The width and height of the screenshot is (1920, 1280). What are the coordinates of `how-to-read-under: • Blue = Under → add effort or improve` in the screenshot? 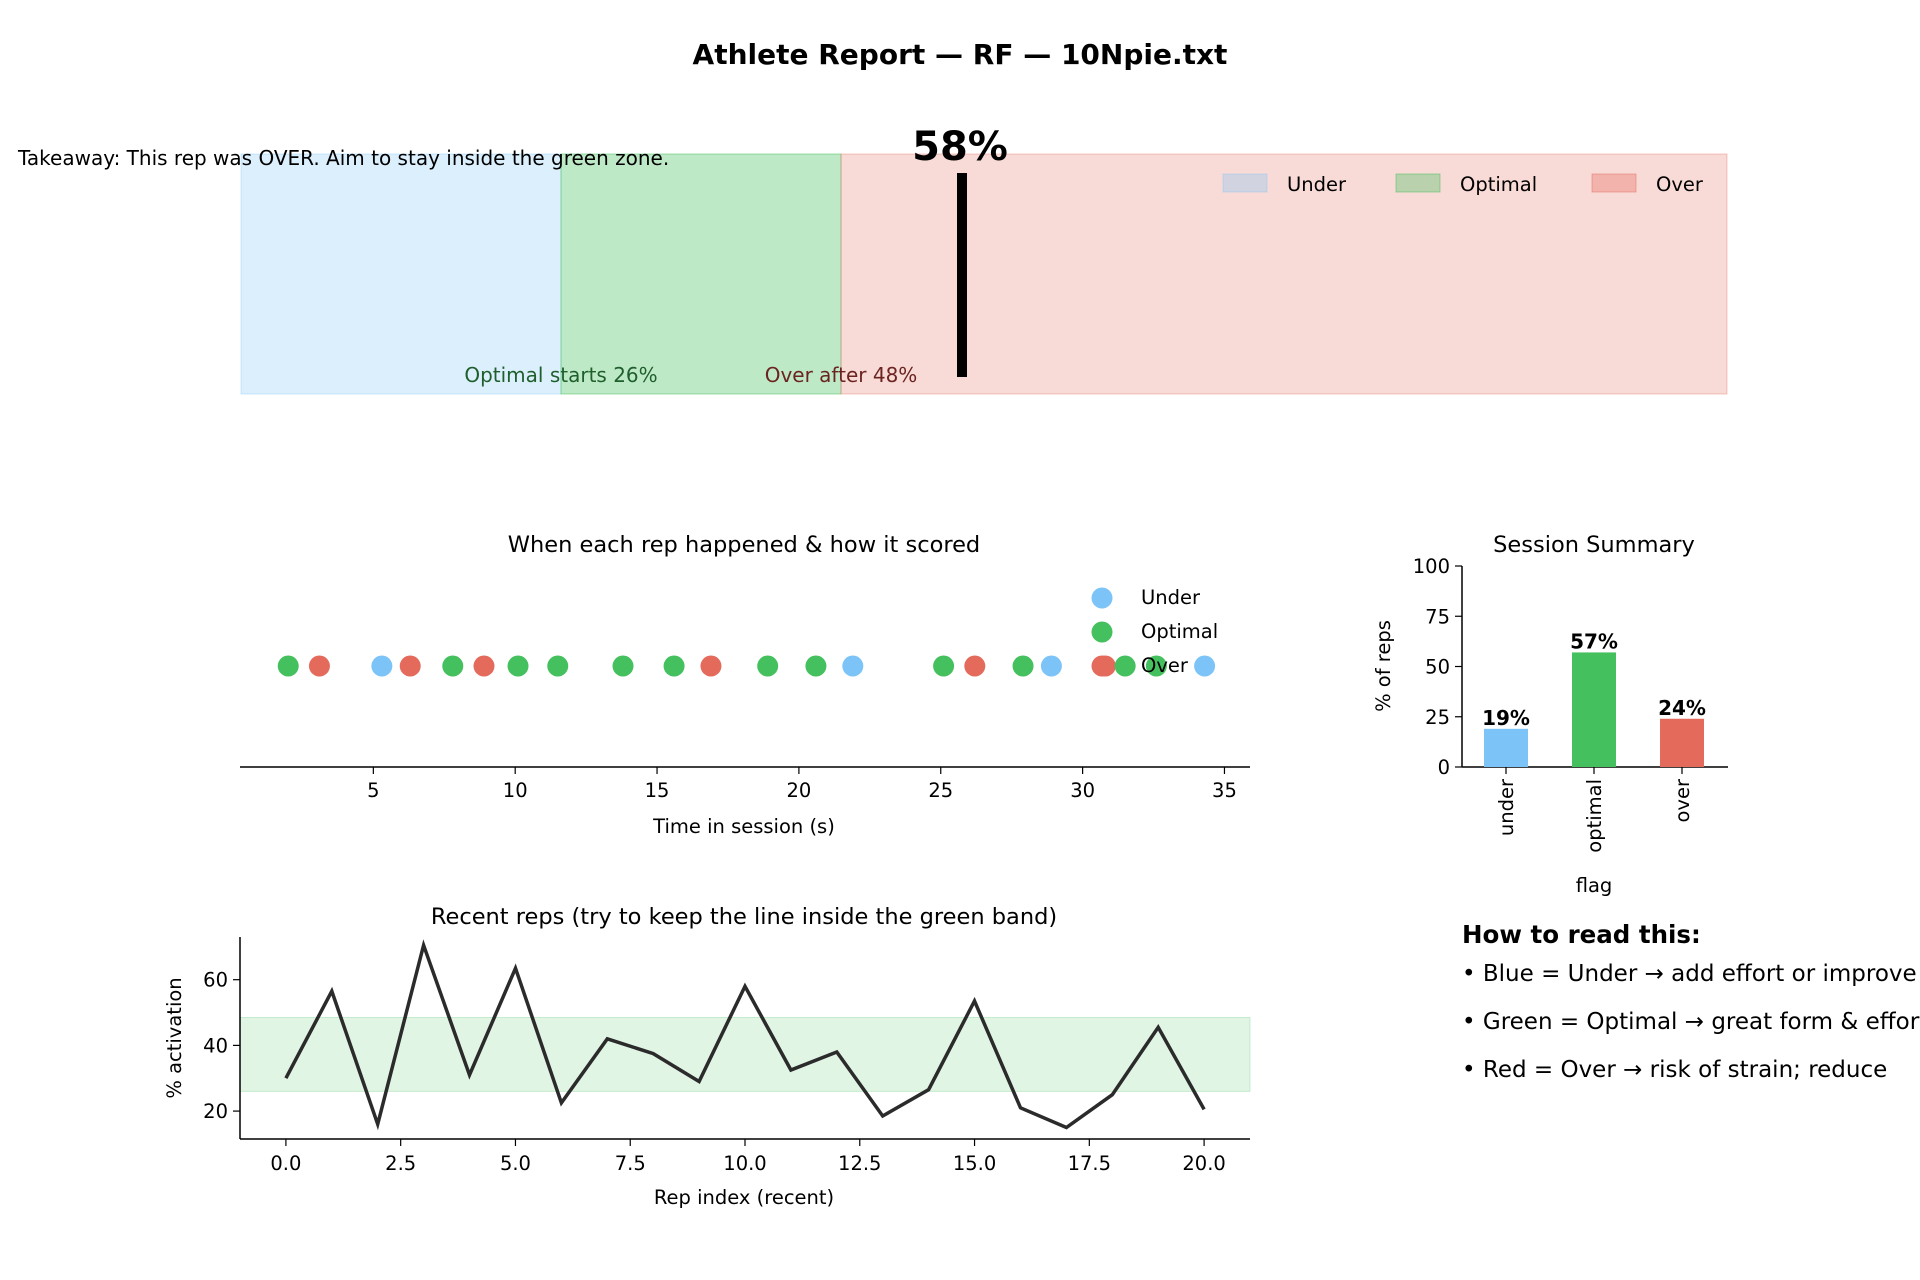 It's located at (1689, 974).